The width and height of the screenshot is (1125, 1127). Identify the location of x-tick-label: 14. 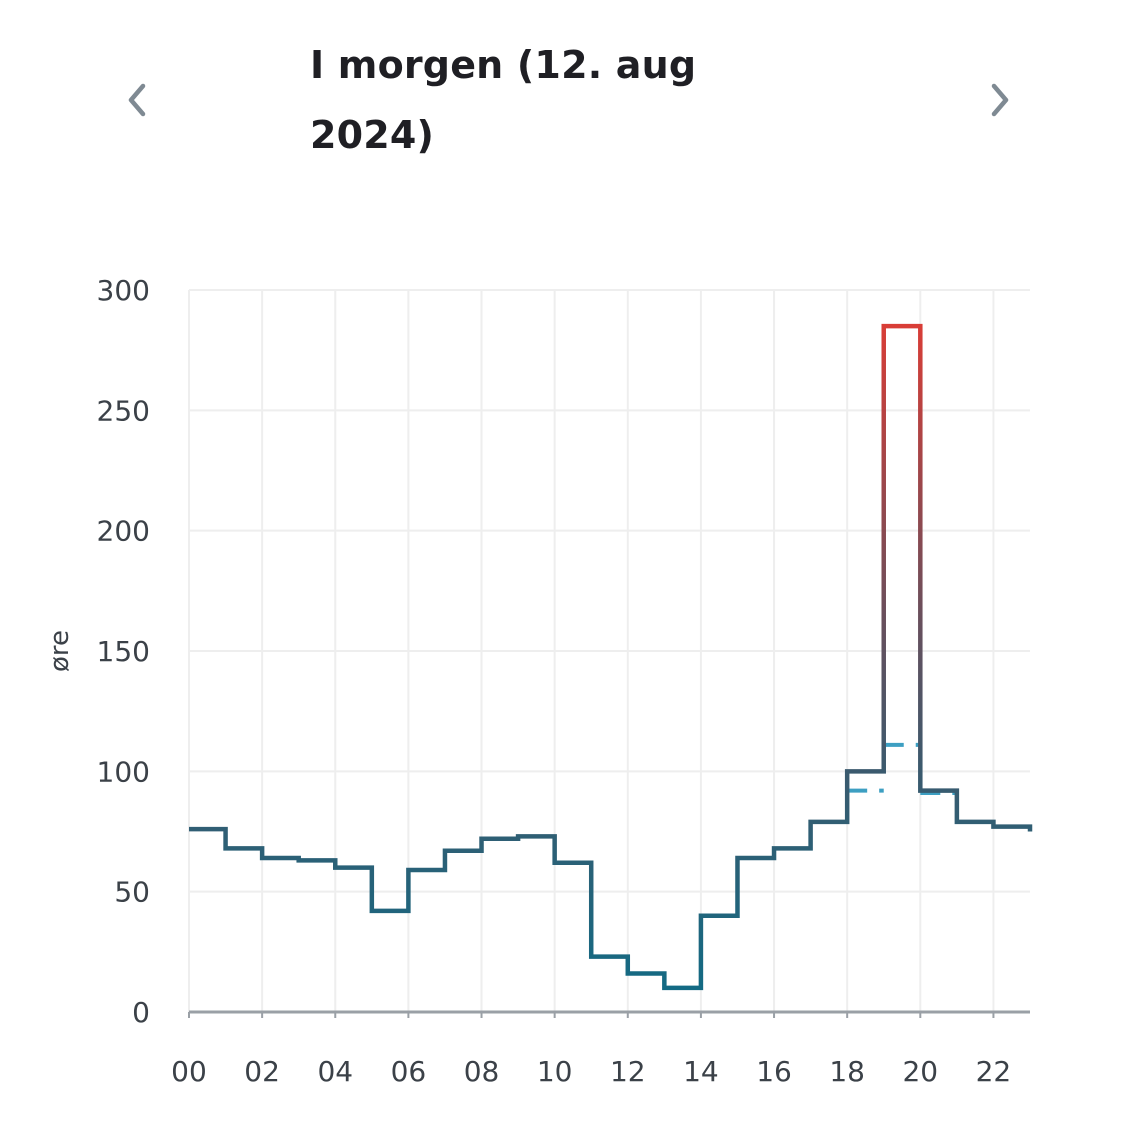
(701, 1071).